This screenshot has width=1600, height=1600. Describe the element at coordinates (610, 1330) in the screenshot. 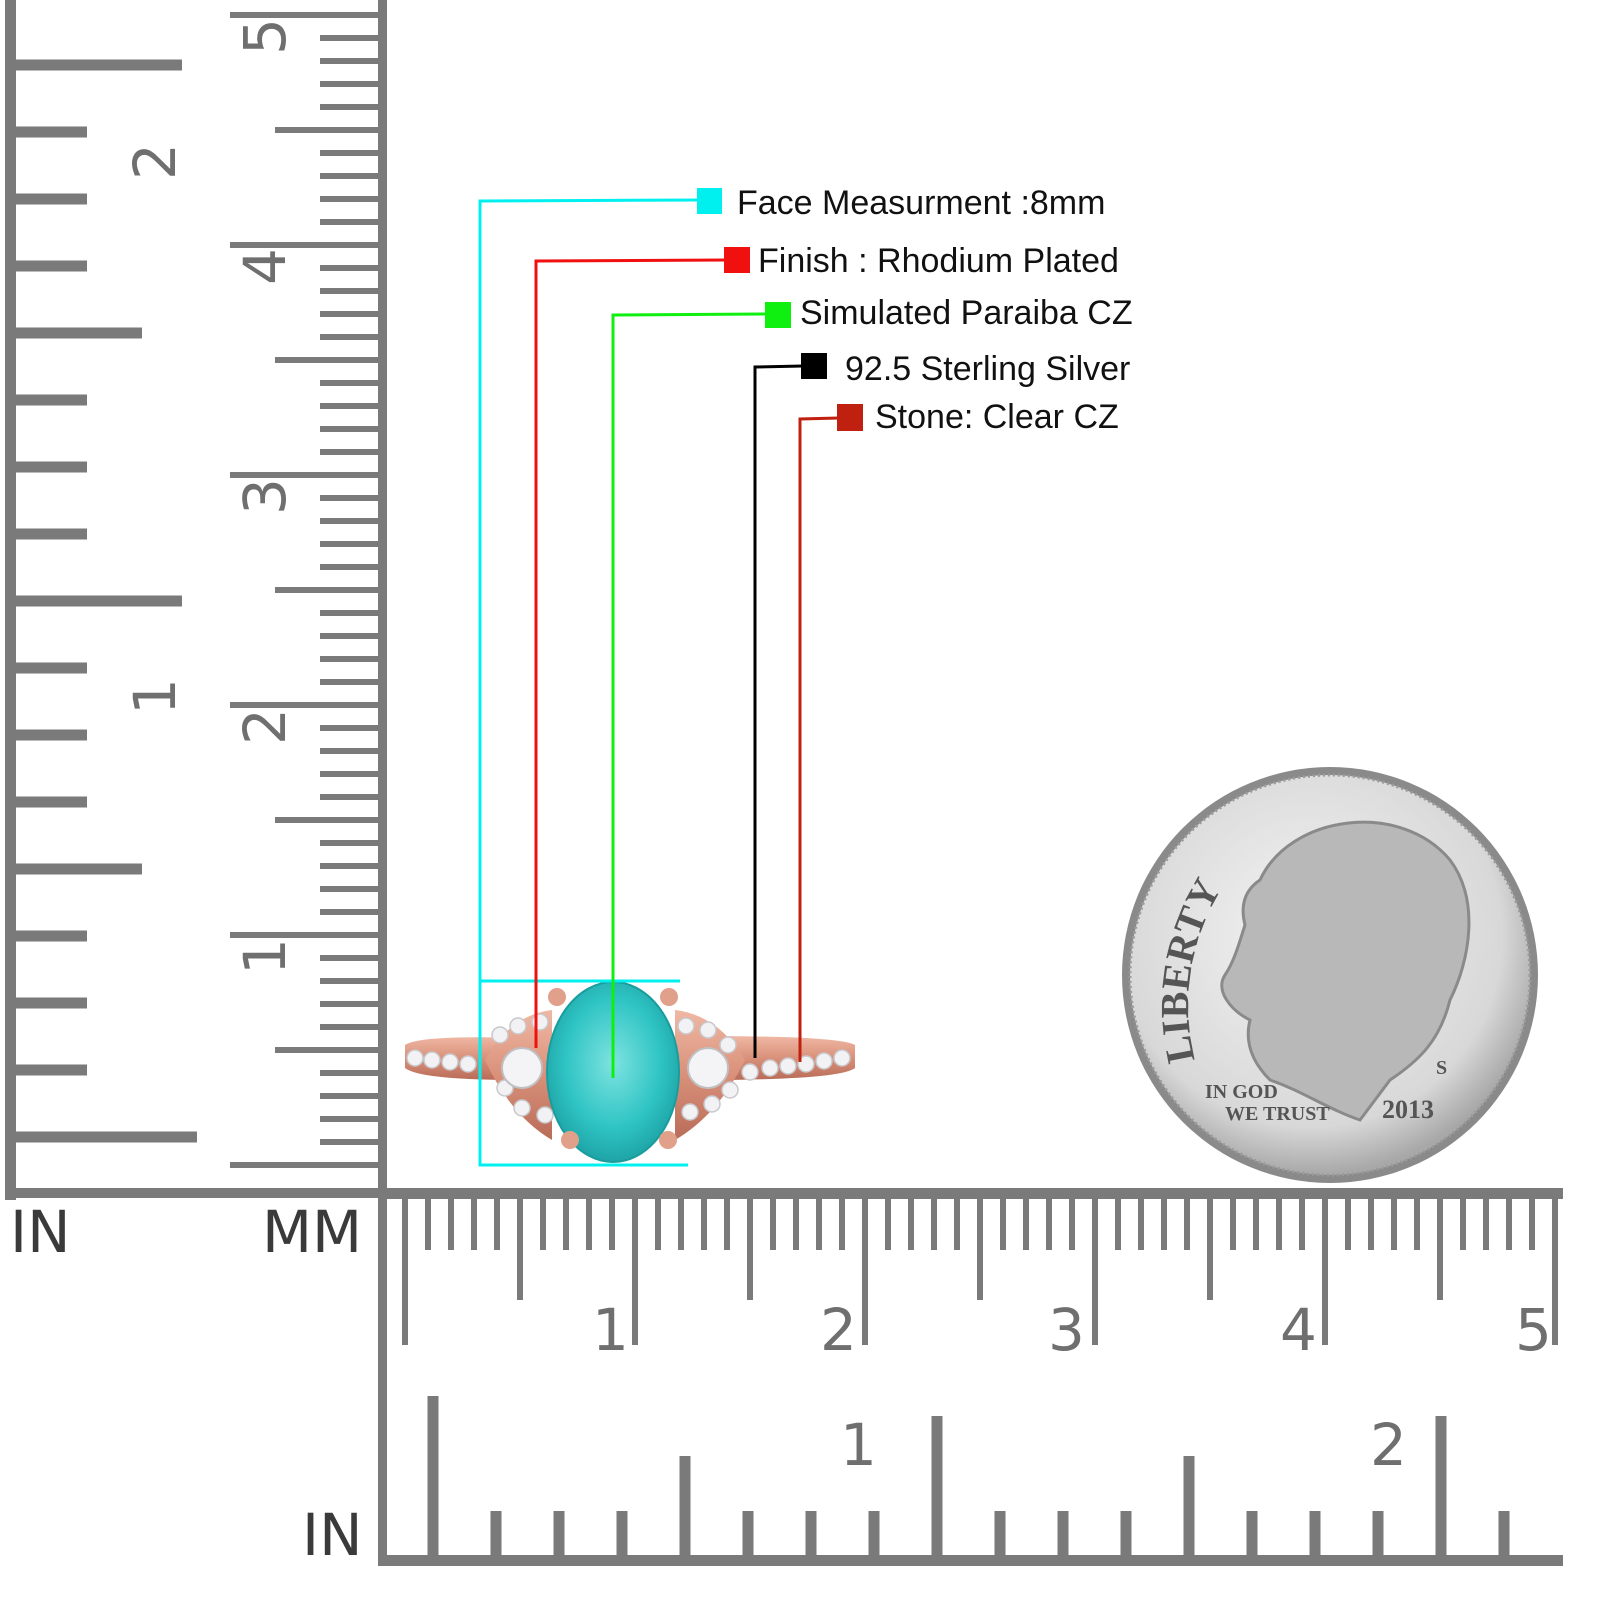

I see `hruler-cm-label-1: 1` at that location.